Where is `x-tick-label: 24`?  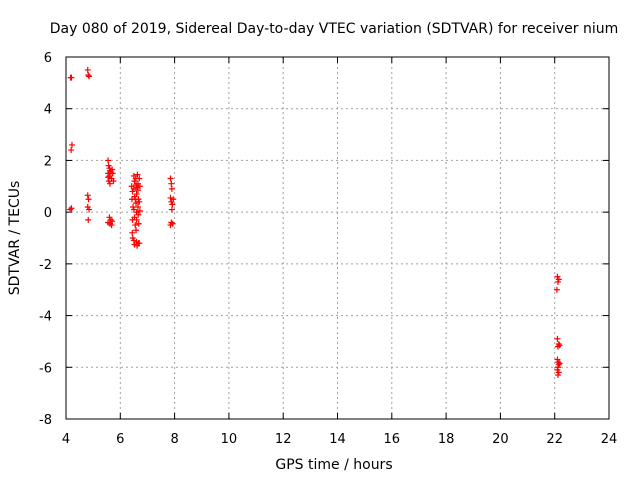 x-tick-label: 24 is located at coordinates (609, 439).